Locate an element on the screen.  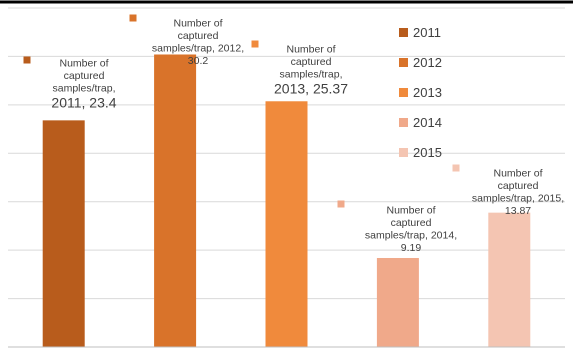
data-label-line: 2011, 23.4 is located at coordinates (83, 103).